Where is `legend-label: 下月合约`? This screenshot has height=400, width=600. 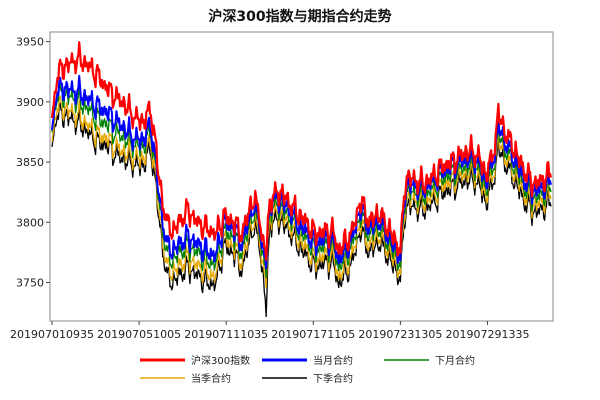
legend-label: 下月合约 is located at coordinates (455, 360).